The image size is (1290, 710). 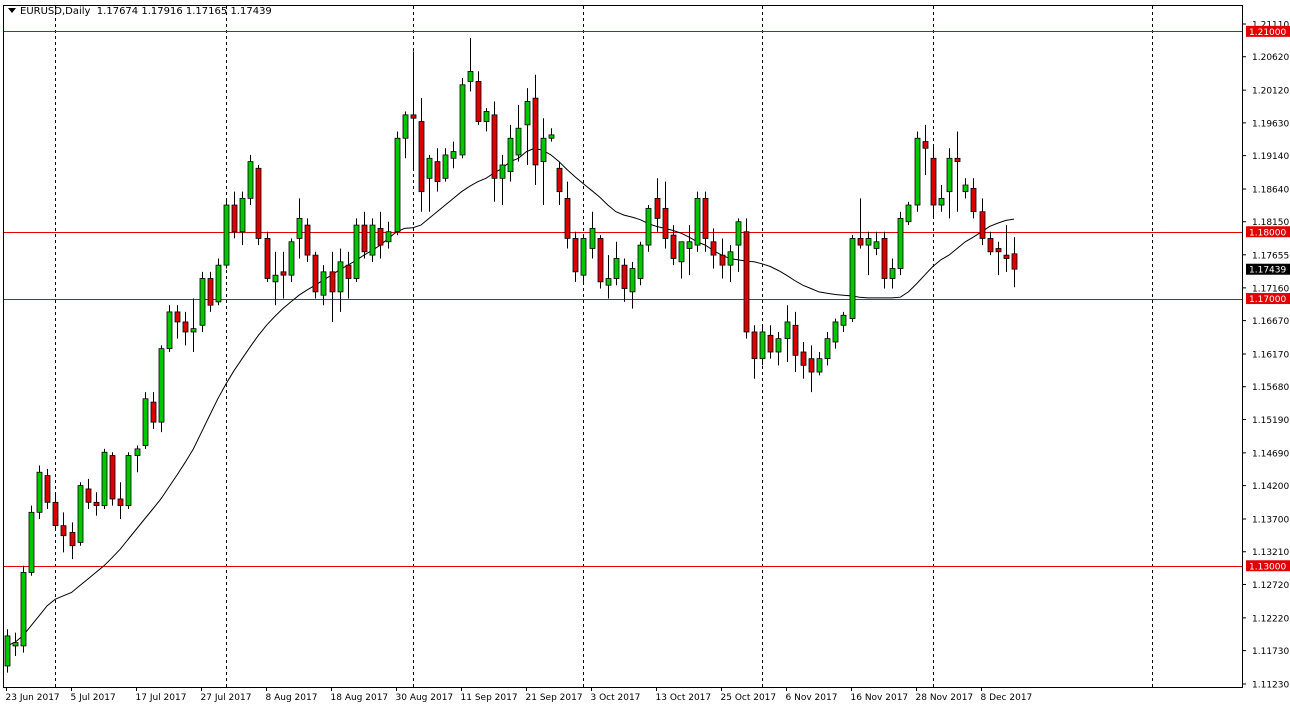 What do you see at coordinates (1007, 698) in the screenshot?
I see `time-axis-label: 8 Dec 2017` at bounding box center [1007, 698].